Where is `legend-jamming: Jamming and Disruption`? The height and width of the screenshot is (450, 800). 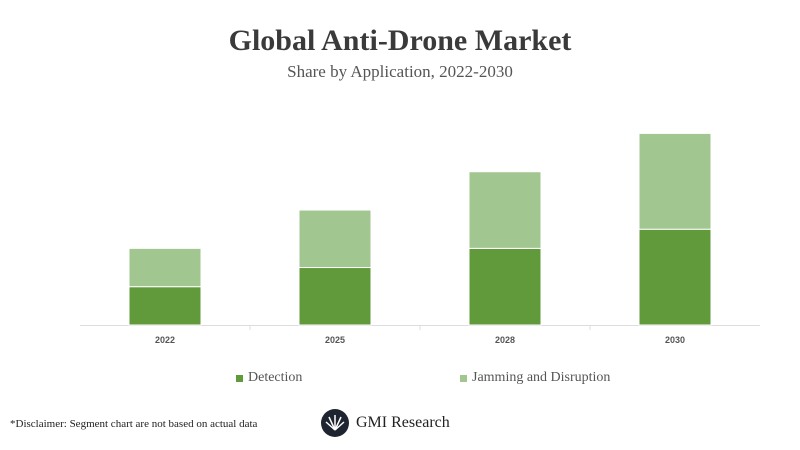
legend-jamming: Jamming and Disruption is located at coordinates (535, 378).